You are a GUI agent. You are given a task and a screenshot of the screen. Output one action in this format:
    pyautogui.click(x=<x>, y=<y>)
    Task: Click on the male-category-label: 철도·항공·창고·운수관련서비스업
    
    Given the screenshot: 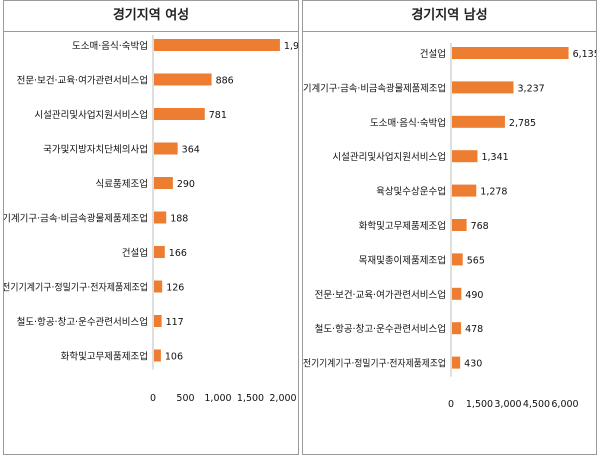 What is the action you would take?
    pyautogui.click(x=380, y=329)
    